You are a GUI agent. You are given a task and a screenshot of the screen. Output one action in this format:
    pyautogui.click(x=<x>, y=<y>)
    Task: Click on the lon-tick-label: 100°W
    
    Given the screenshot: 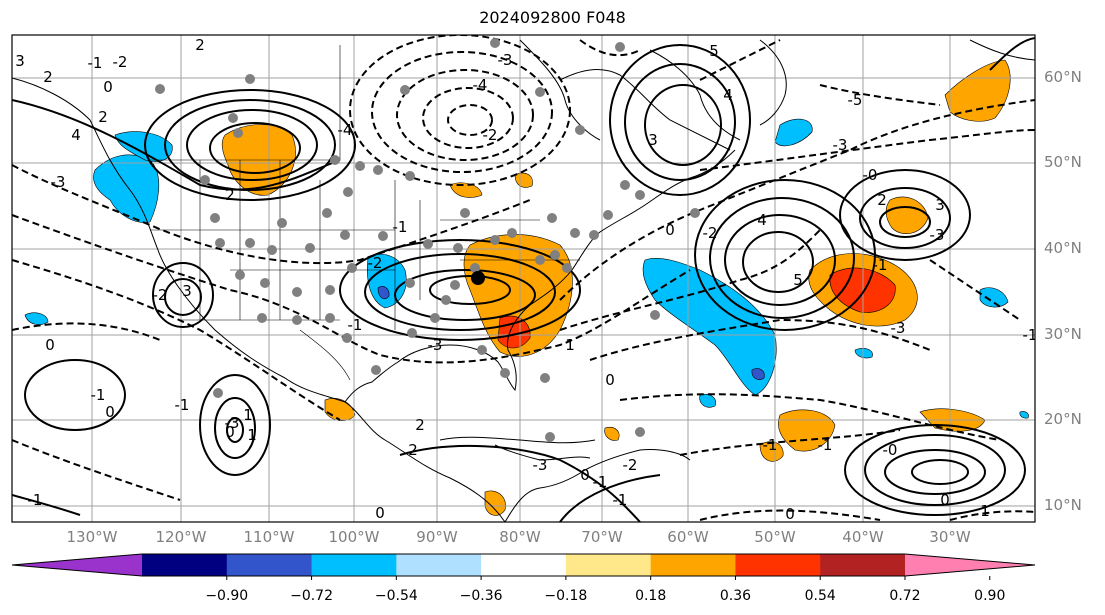 What is the action you would take?
    pyautogui.click(x=354, y=537)
    